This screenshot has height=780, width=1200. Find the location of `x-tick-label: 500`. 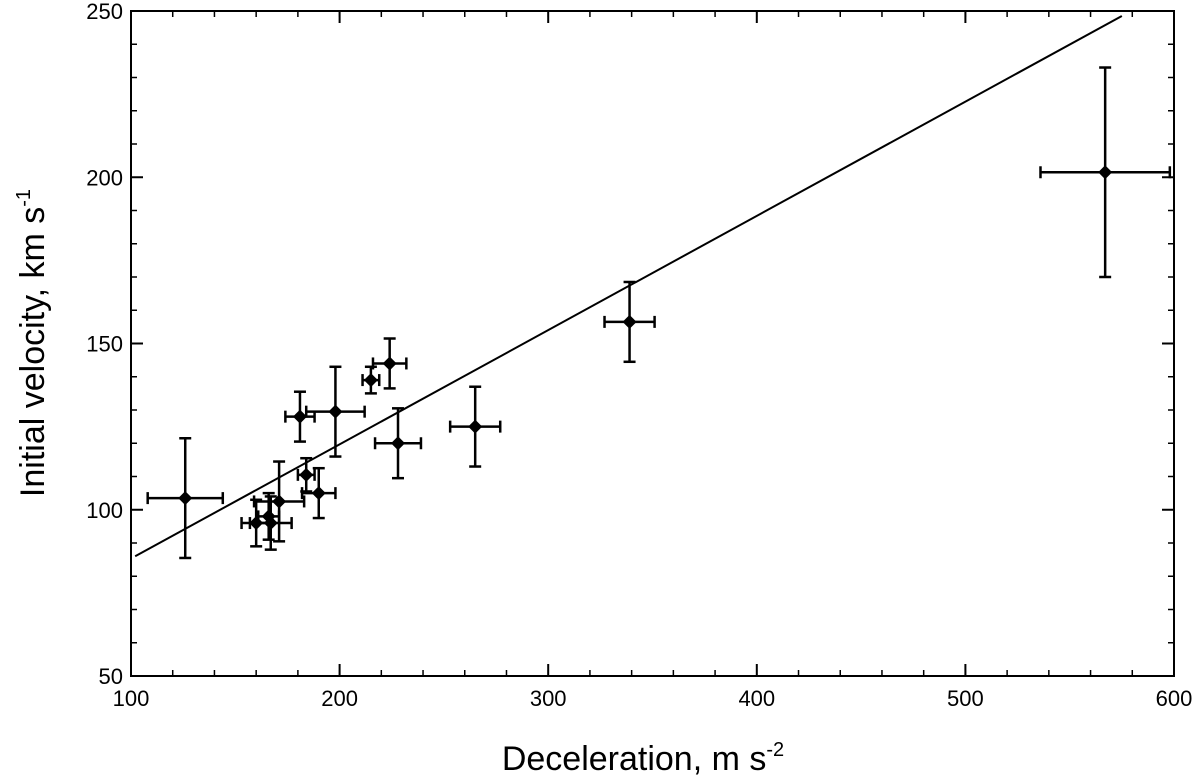

x-tick-label: 500 is located at coordinates (965, 698).